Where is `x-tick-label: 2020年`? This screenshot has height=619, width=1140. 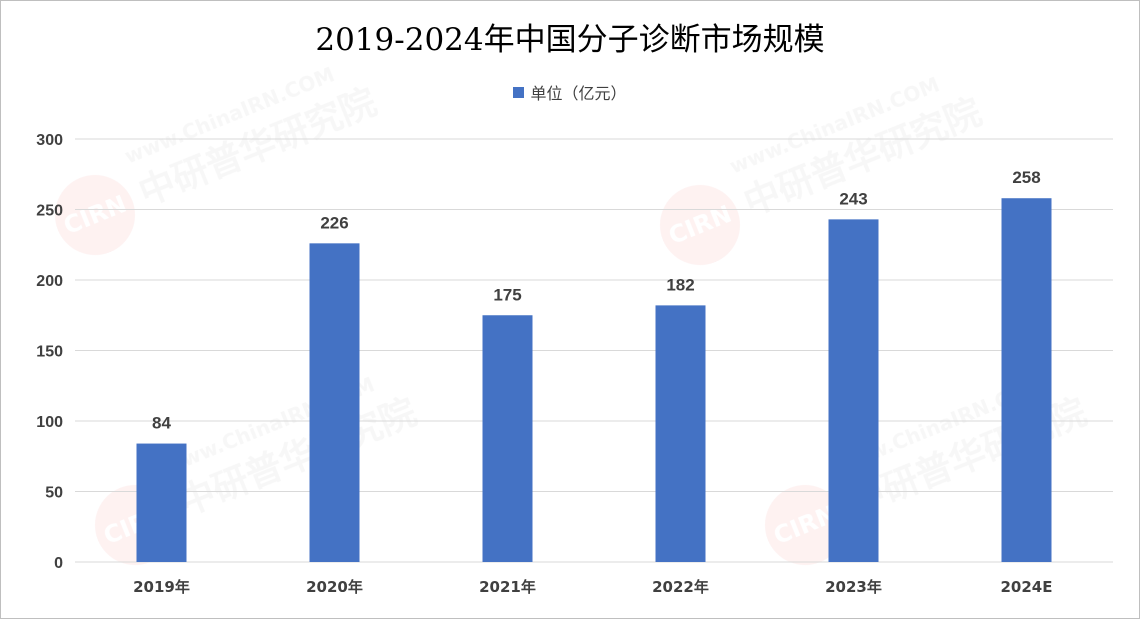 x-tick-label: 2020年 is located at coordinates (334, 587).